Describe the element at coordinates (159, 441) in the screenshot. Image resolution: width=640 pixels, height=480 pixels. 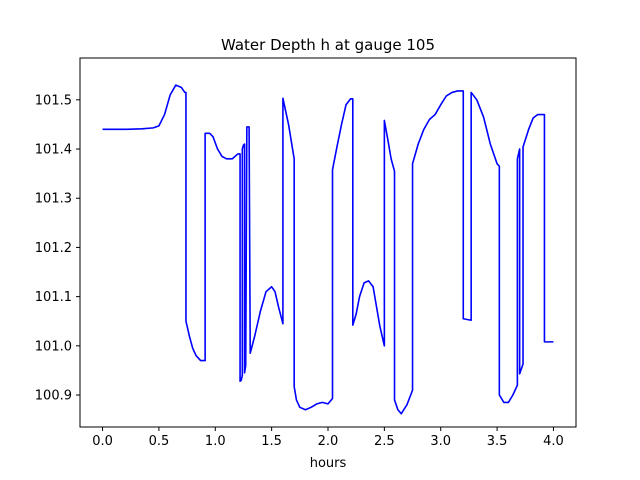
I see `x-tick-label: 0.5` at that location.